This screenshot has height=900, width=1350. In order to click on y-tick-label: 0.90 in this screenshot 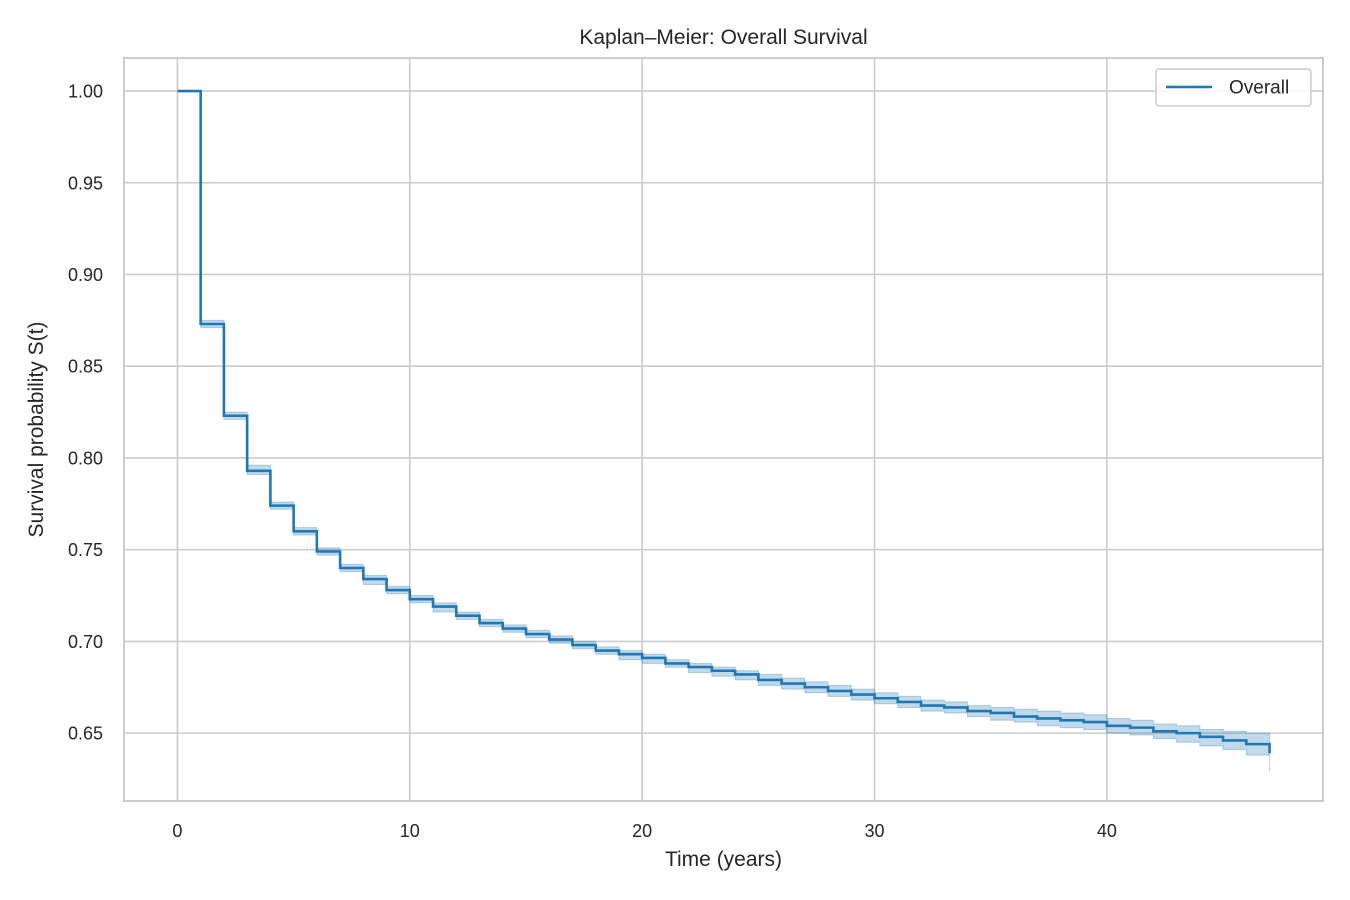, I will do `click(85, 275)`.